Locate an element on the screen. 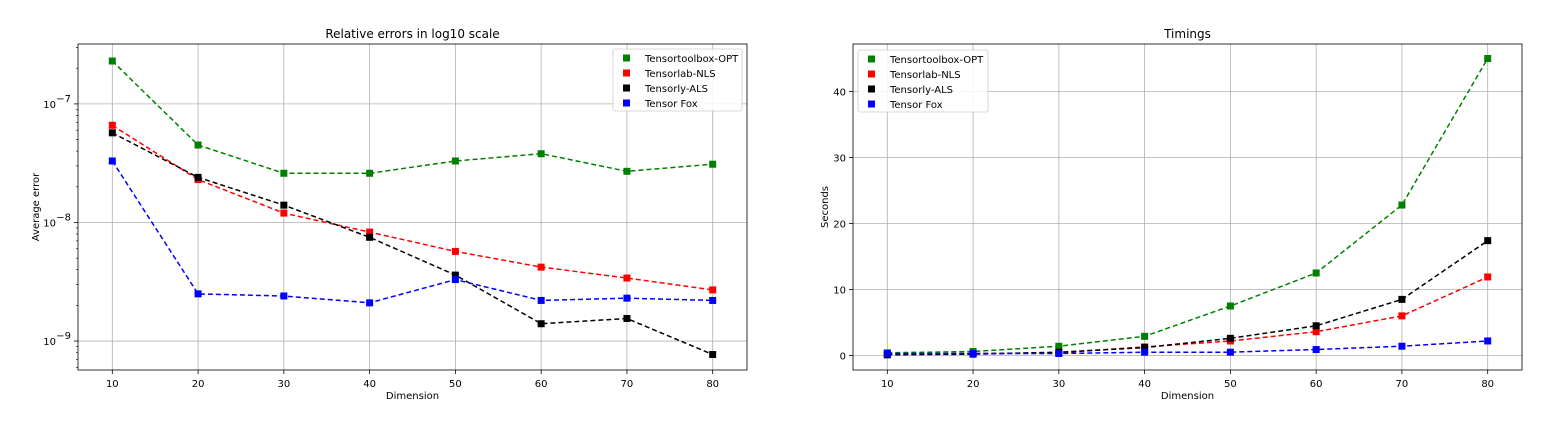  y-tick-label: 0 is located at coordinates (843, 356).